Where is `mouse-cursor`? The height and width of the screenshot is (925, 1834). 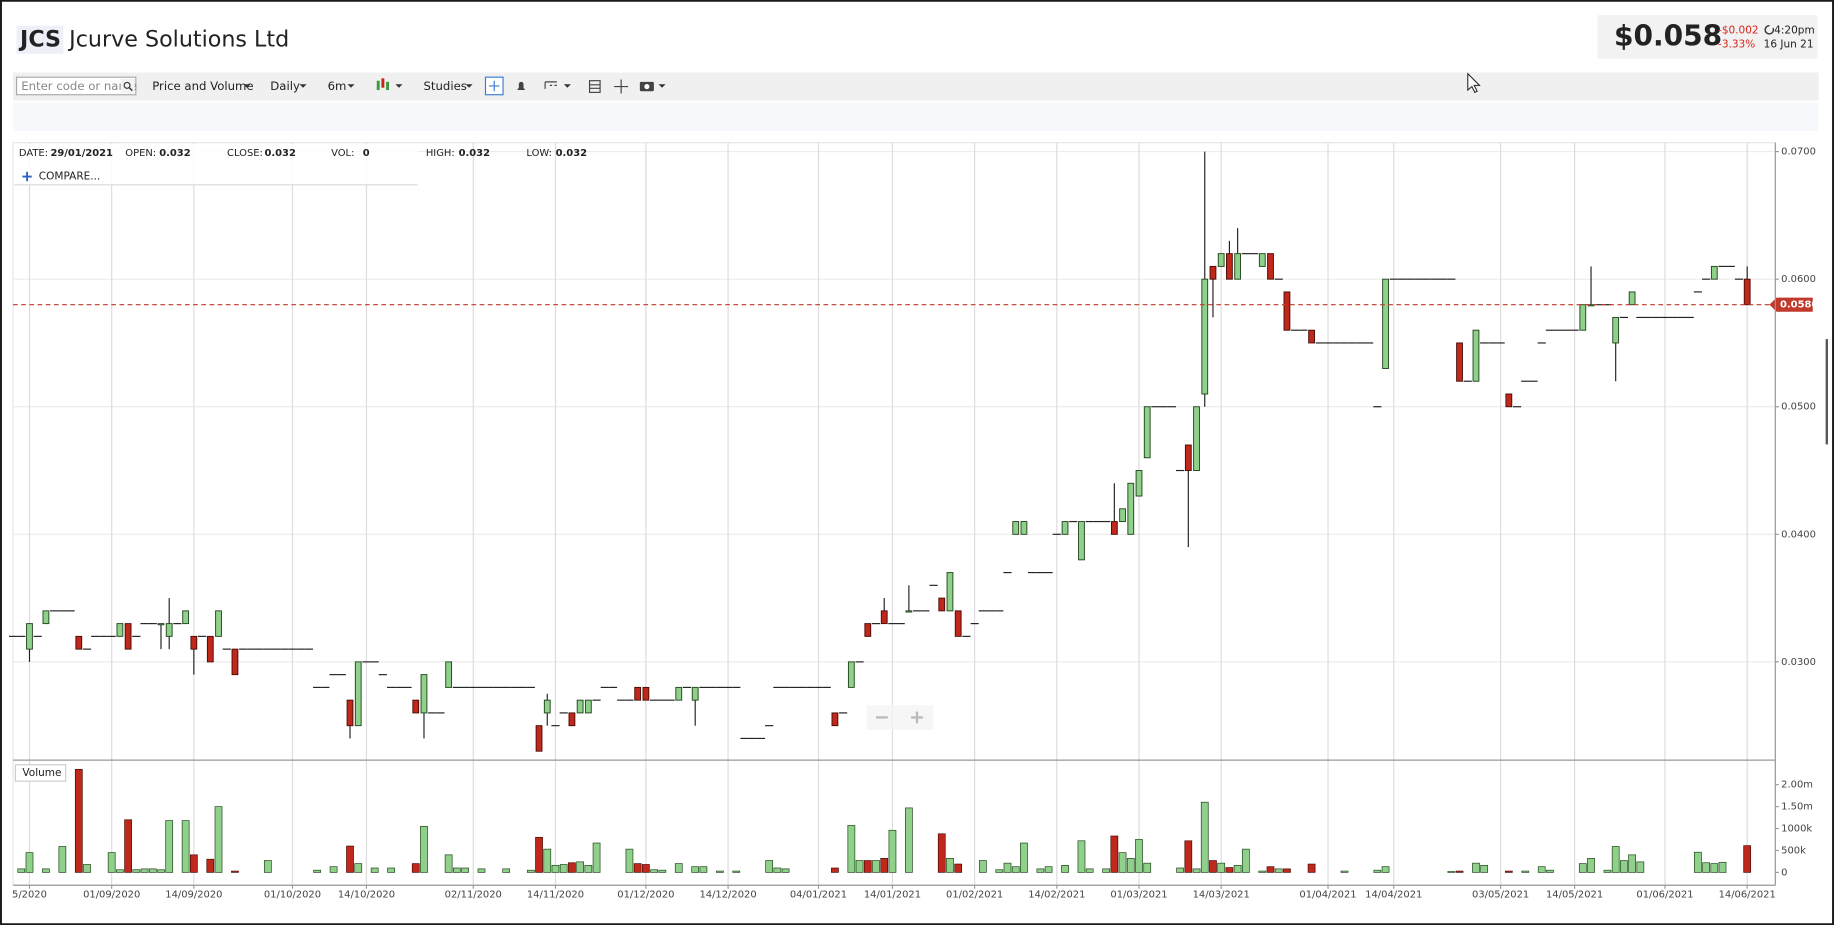
mouse-cursor is located at coordinates (1474, 83).